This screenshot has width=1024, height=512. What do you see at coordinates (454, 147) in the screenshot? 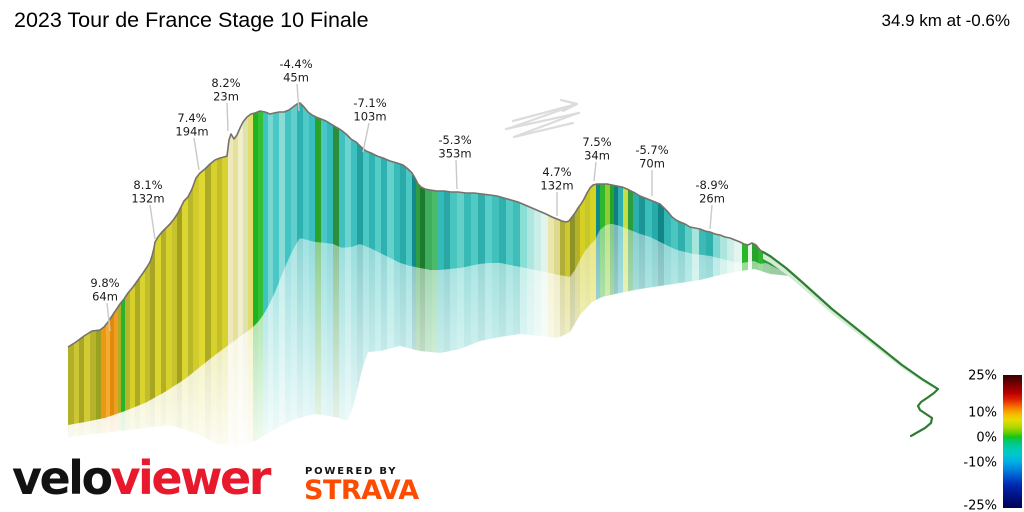
I see `gradient-label: -5.3% 353m` at bounding box center [454, 147].